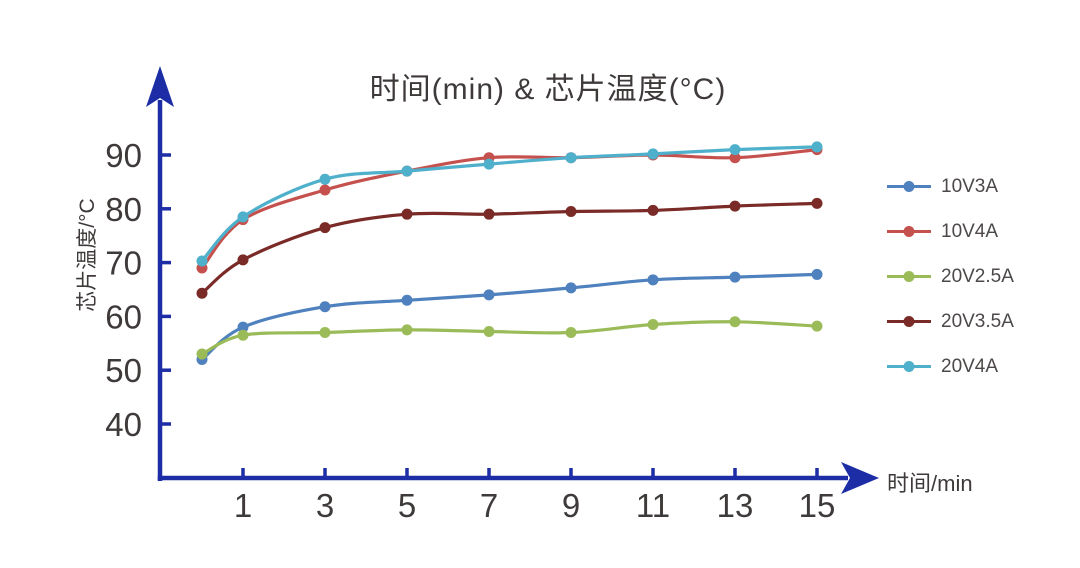 Image resolution: width=1080 pixels, height=568 pixels. Describe the element at coordinates (243, 505) in the screenshot. I see `x-tick-label: 1` at that location.